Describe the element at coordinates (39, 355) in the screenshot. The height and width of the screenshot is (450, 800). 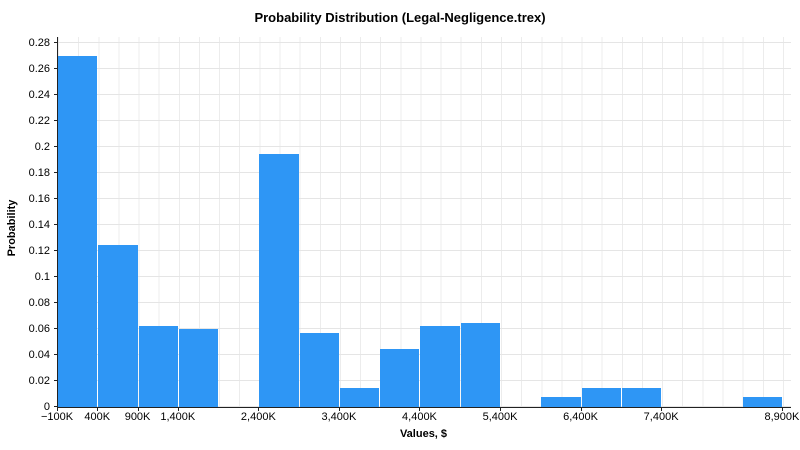
I see `y-tick-label: 0.04` at that location.